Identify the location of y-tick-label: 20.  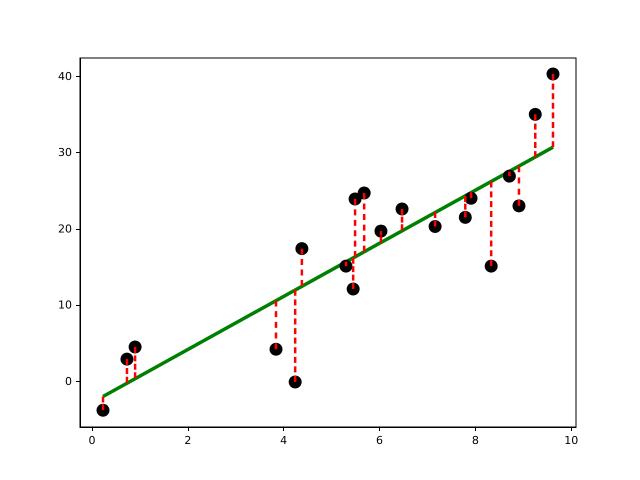
(65, 229).